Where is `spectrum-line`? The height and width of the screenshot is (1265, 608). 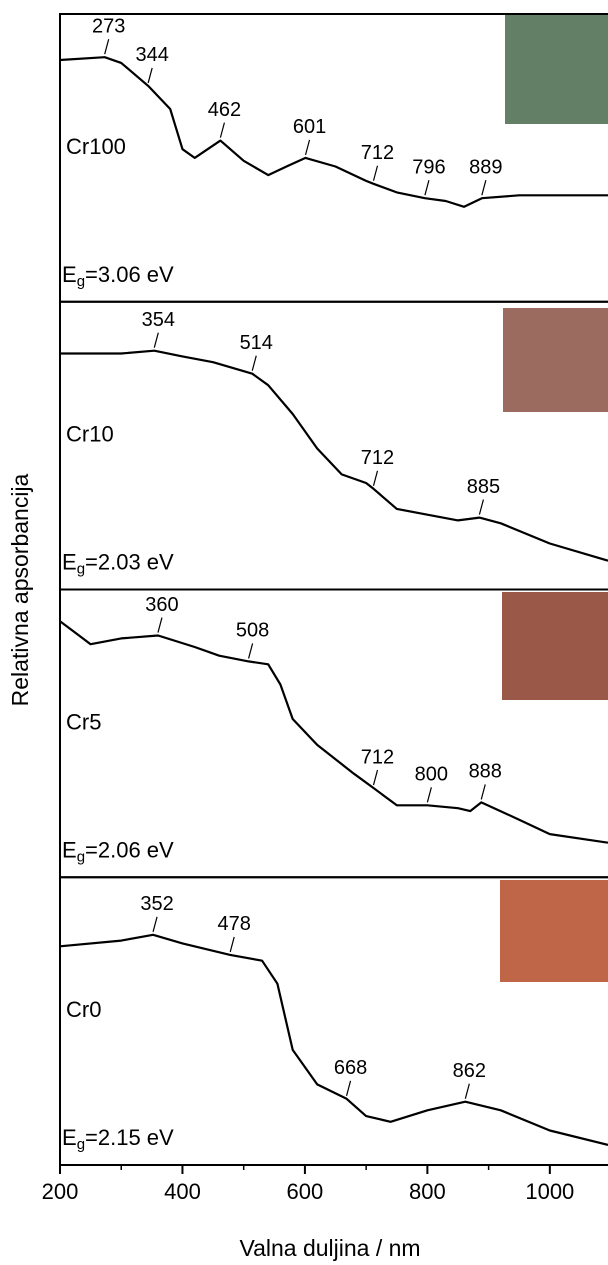 spectrum-line is located at coordinates (333, 132).